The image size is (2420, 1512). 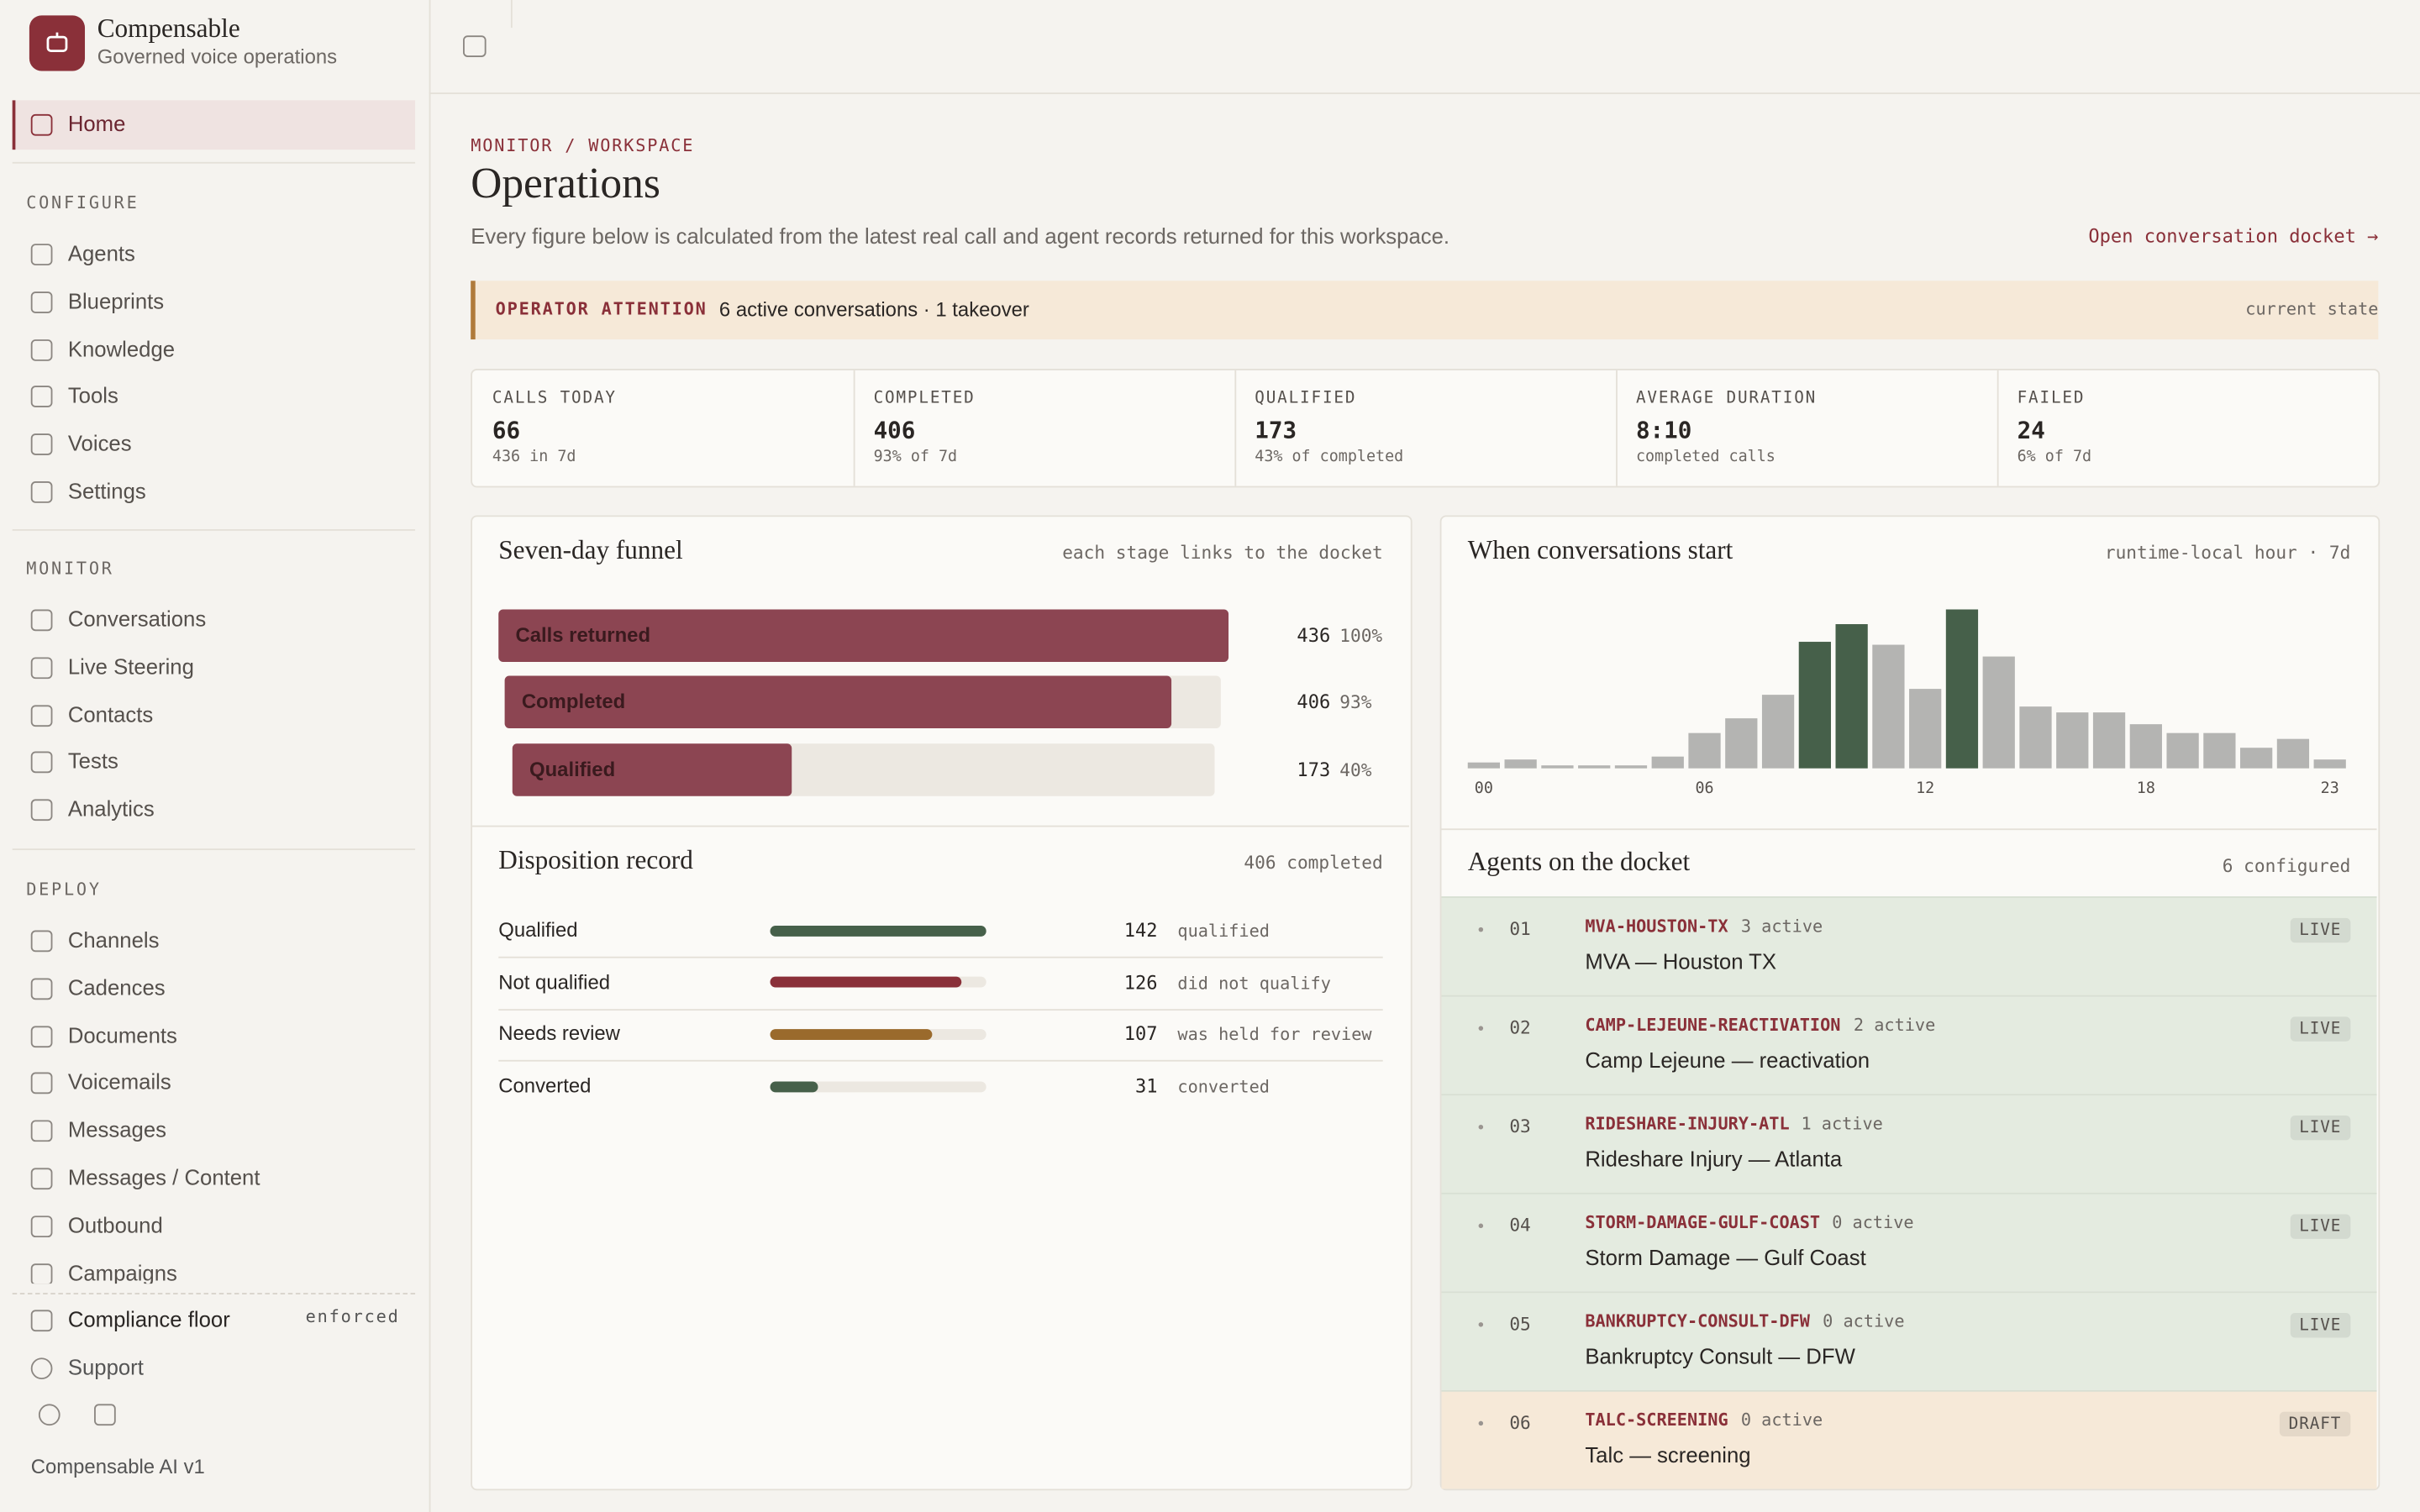 What do you see at coordinates (116, 987) in the screenshot?
I see `nav-item: Cadences` at bounding box center [116, 987].